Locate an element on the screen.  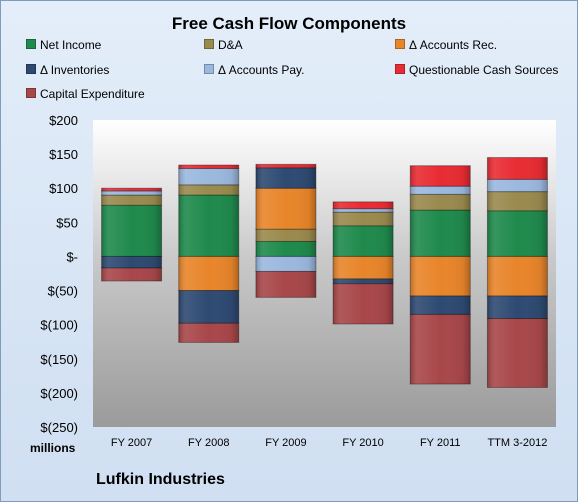
bar-d-a-fy-2011 is located at coordinates (440, 202).